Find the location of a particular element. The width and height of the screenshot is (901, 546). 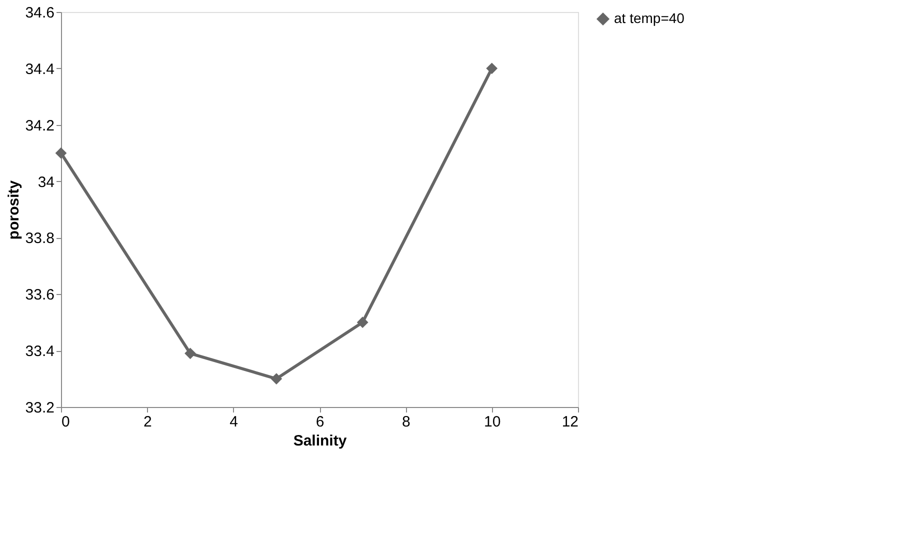

y-tick-label: 33.4 is located at coordinates (39, 351).